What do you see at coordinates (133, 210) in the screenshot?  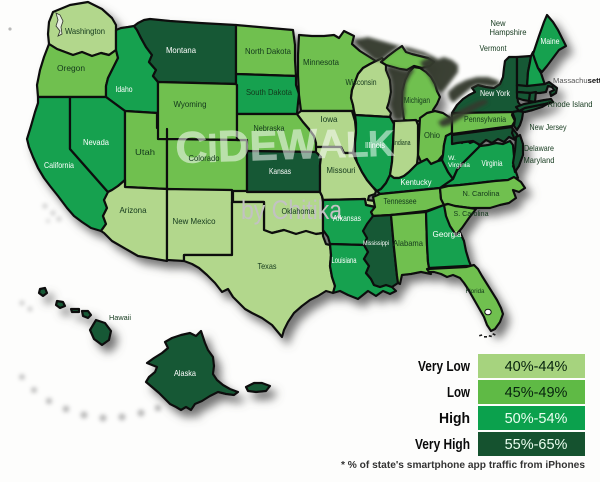 I see `svg-text: Arizona` at bounding box center [133, 210].